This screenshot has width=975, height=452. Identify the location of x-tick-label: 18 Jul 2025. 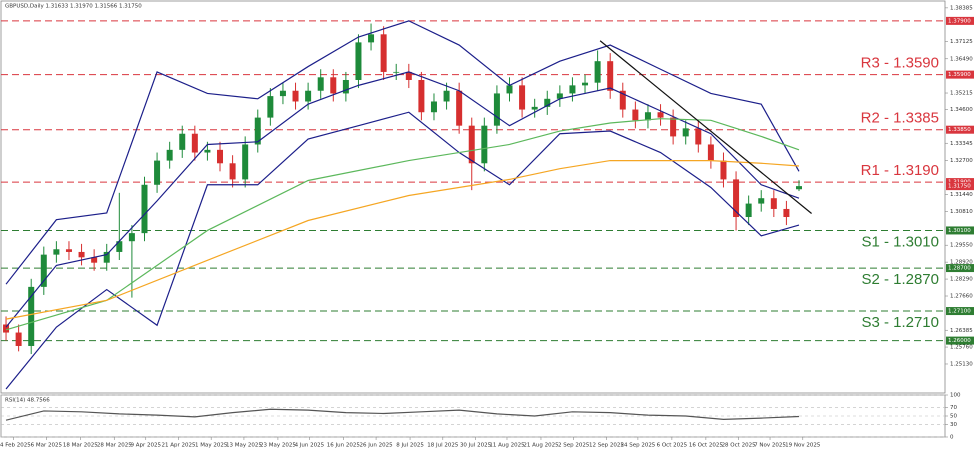
(443, 446).